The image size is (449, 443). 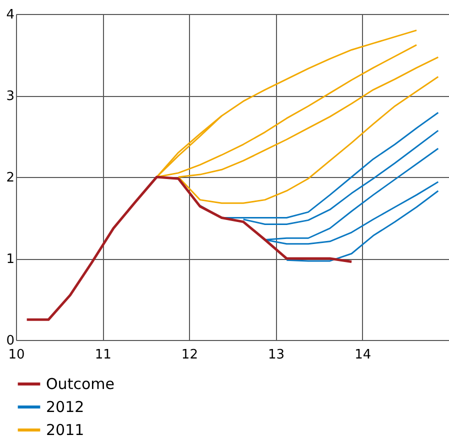 What do you see at coordinates (276, 355) in the screenshot?
I see `x-tick-label: 13` at bounding box center [276, 355].